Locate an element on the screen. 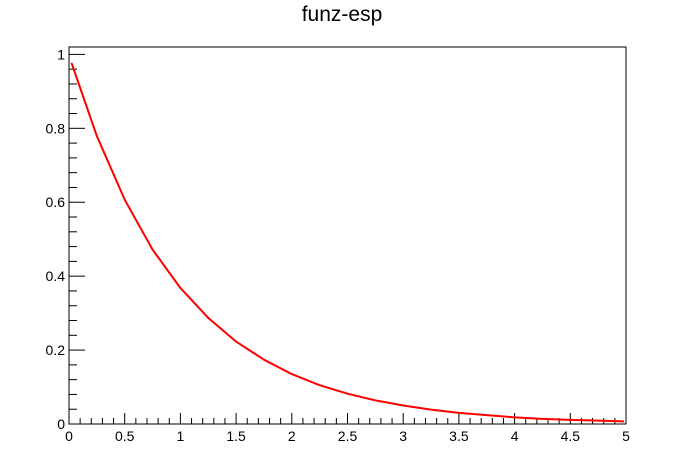 Image resolution: width=696 pixels, height=472 pixels. y-tick-label: 1 is located at coordinates (61, 54).